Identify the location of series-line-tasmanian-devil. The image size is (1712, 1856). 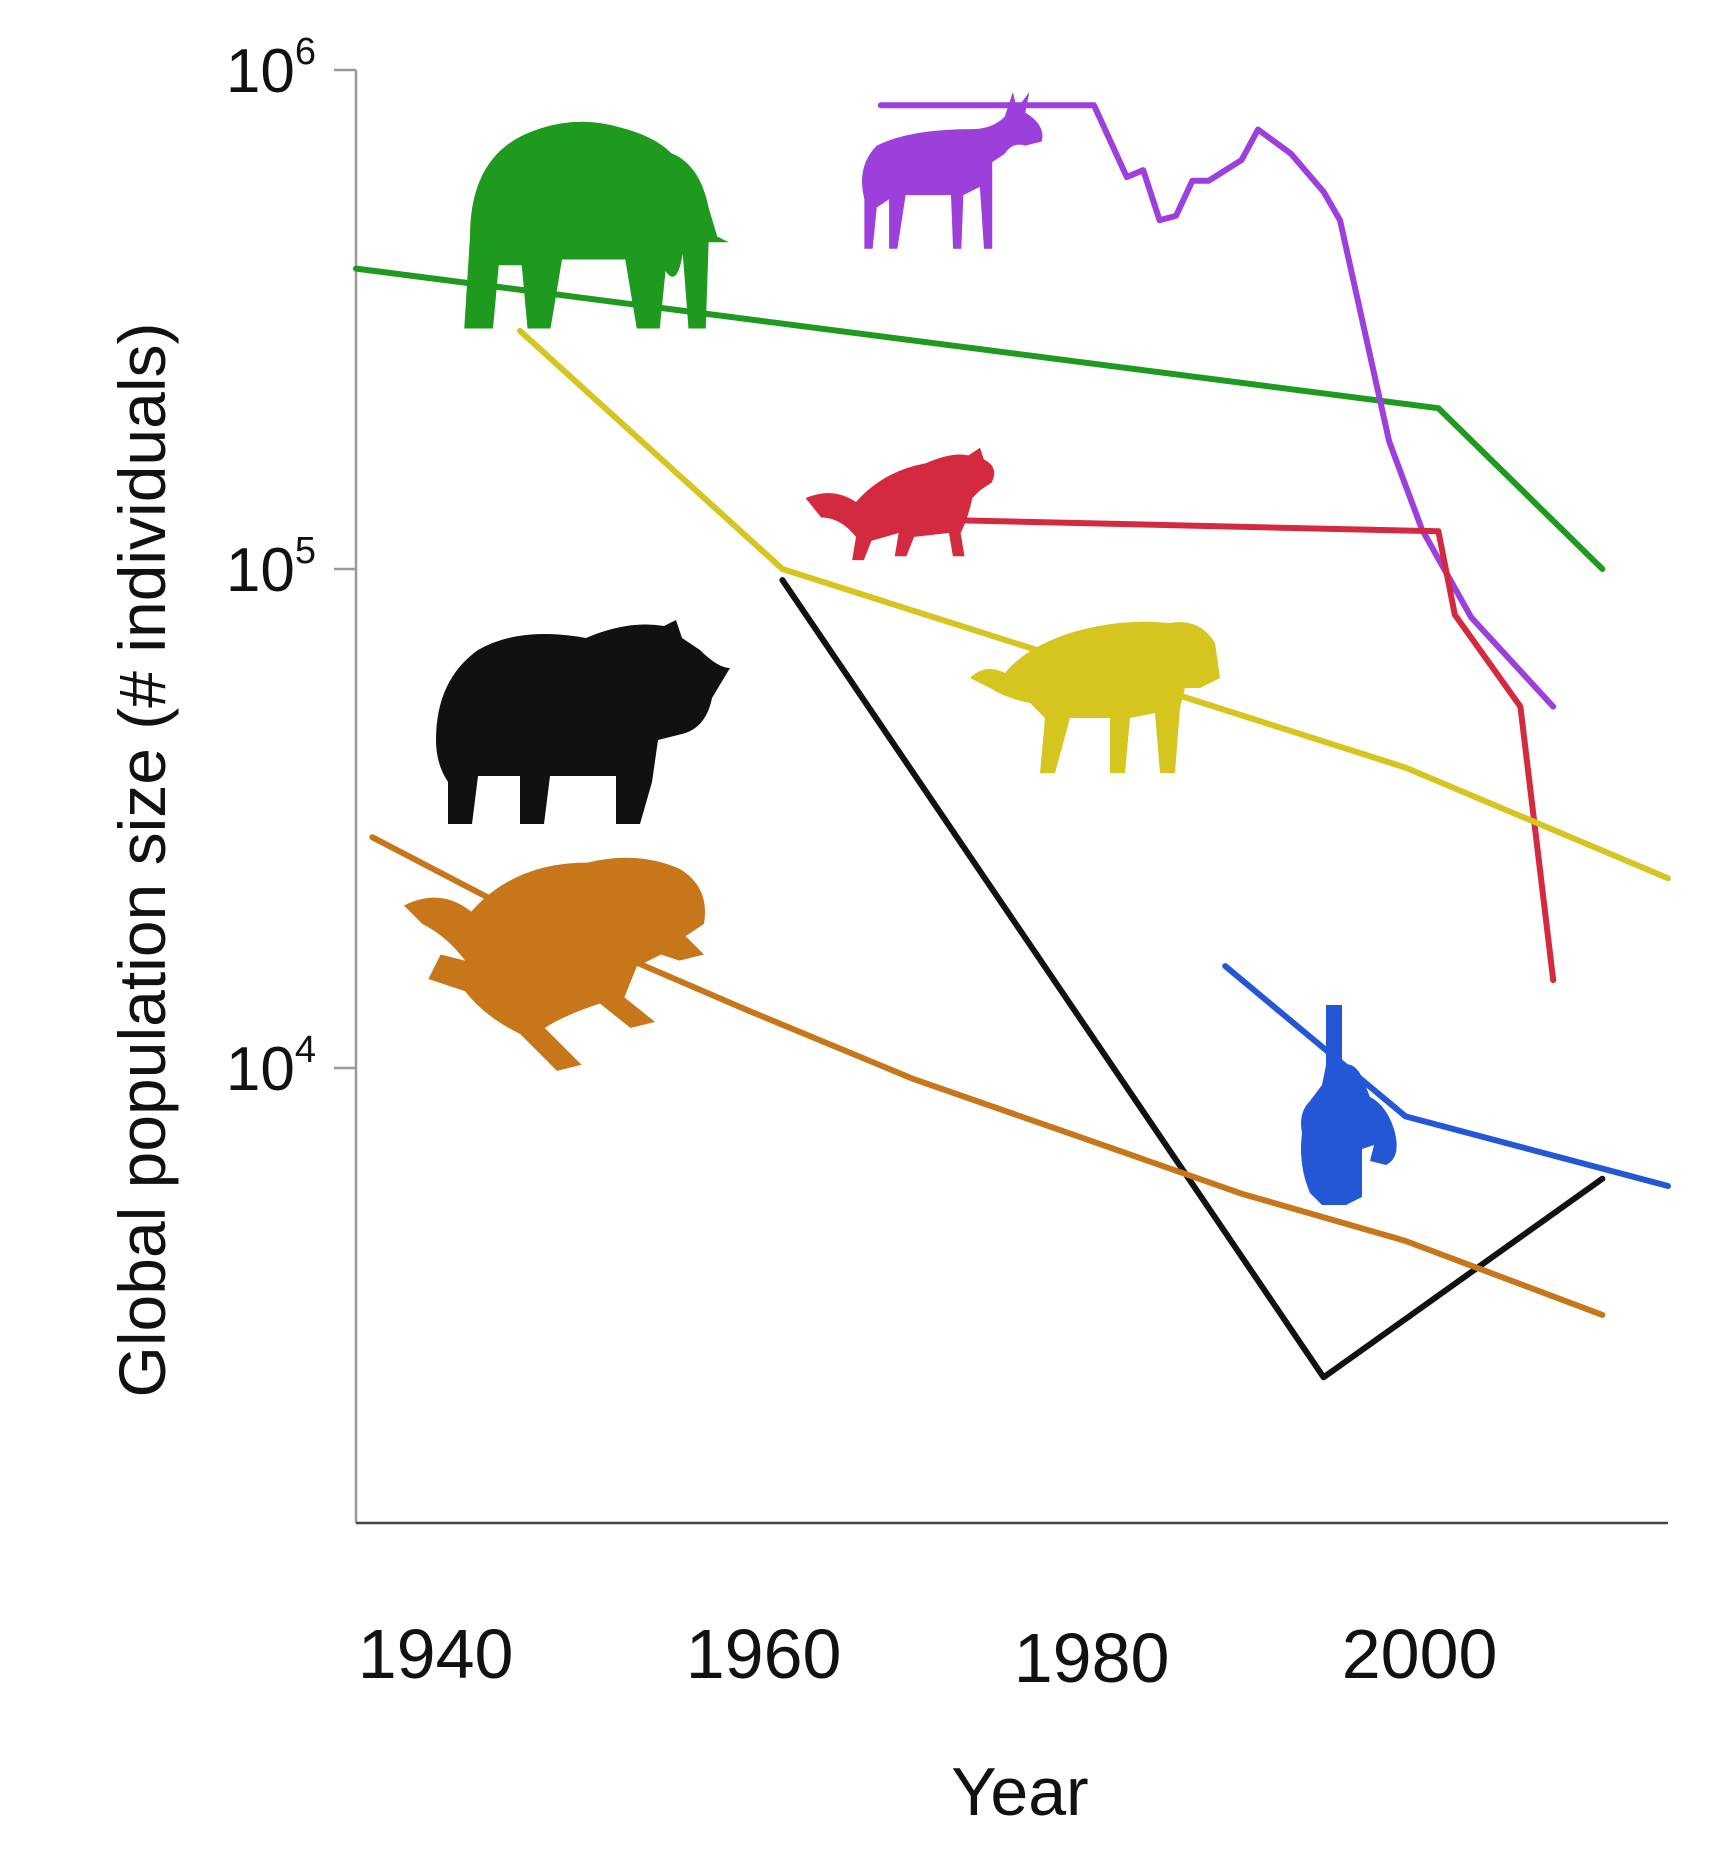
(1225, 749).